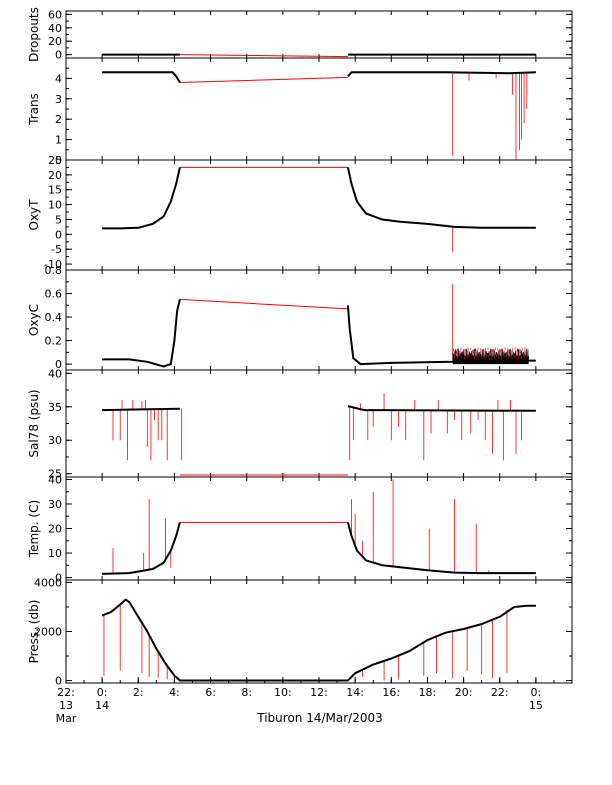 This screenshot has height=785, width=612. Describe the element at coordinates (355, 692) in the screenshot. I see `x-tick-label: 14:` at that location.